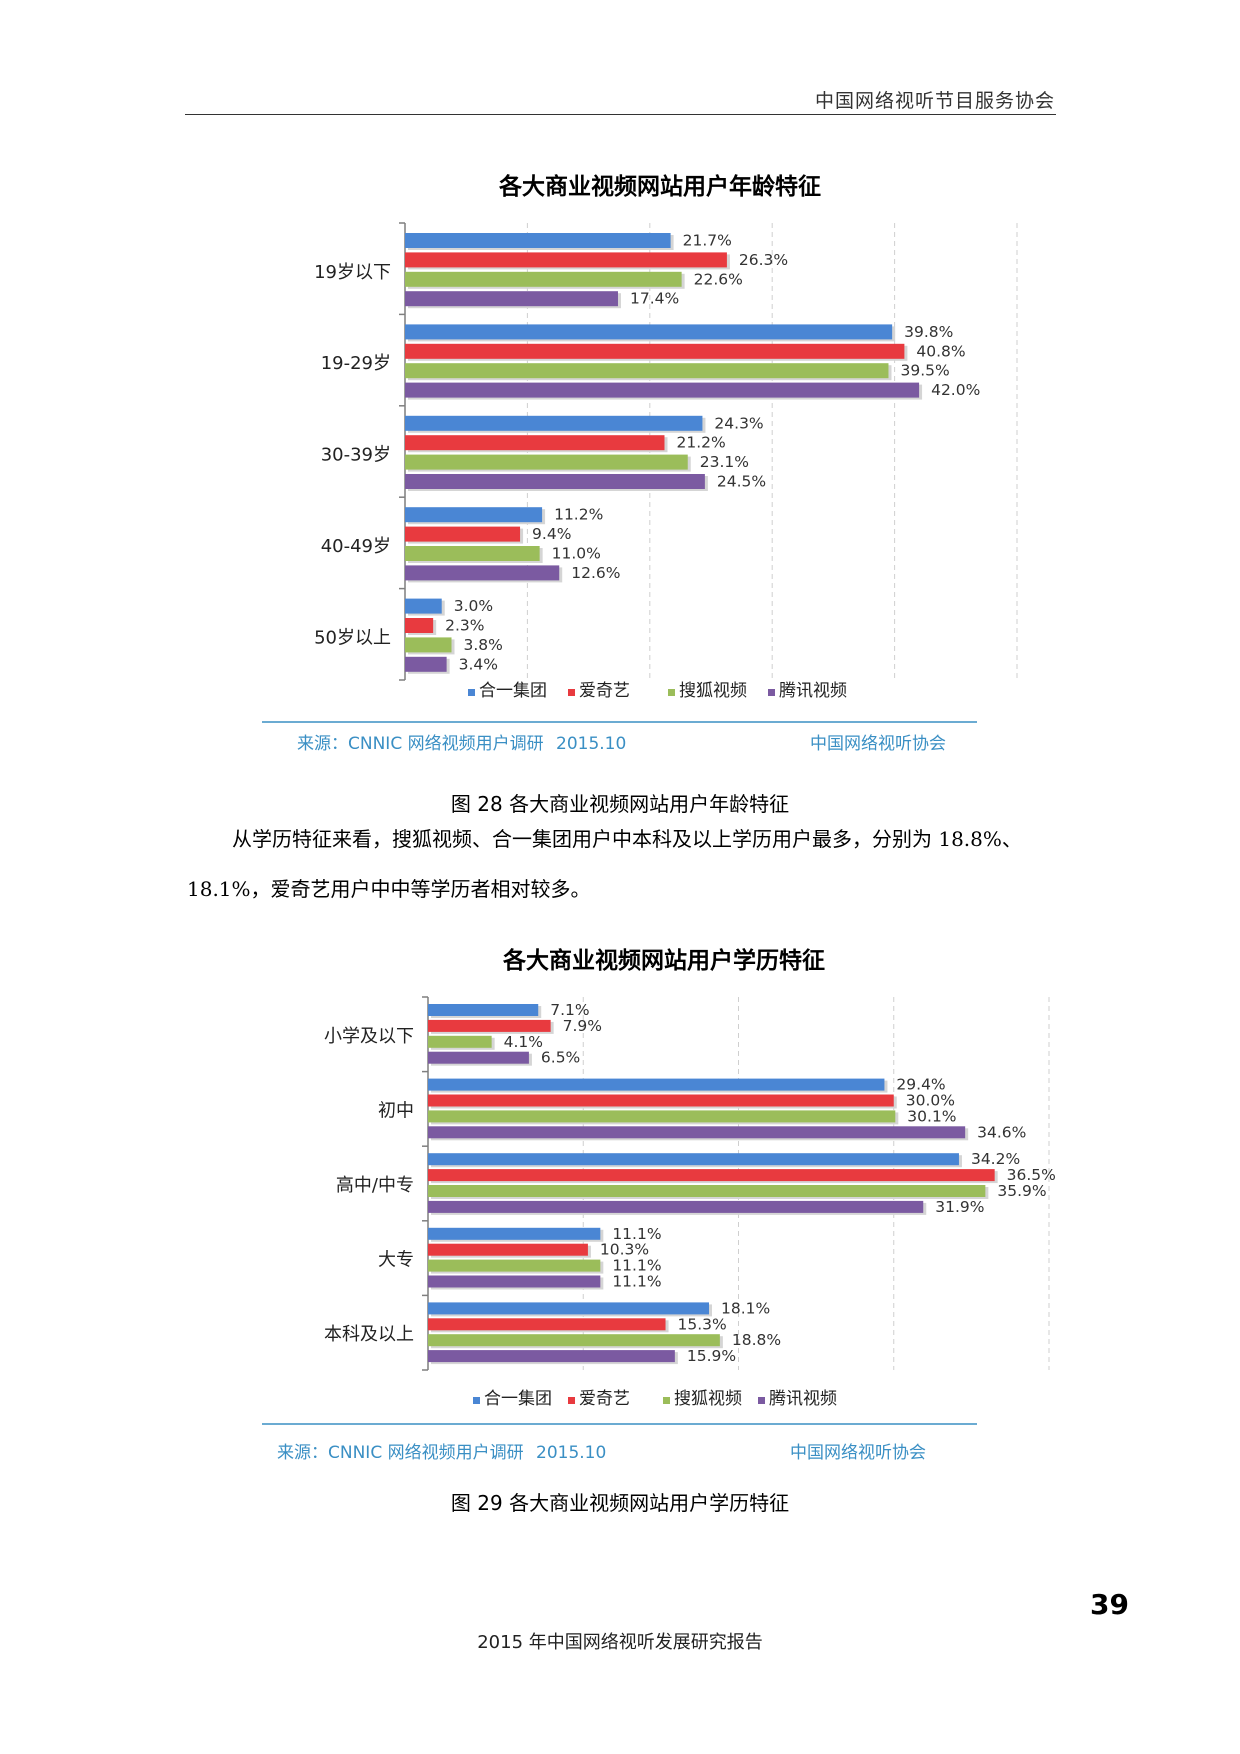  Describe the element at coordinates (959, 1207) in the screenshot. I see `education-chart-value-label: 31.9%` at that location.